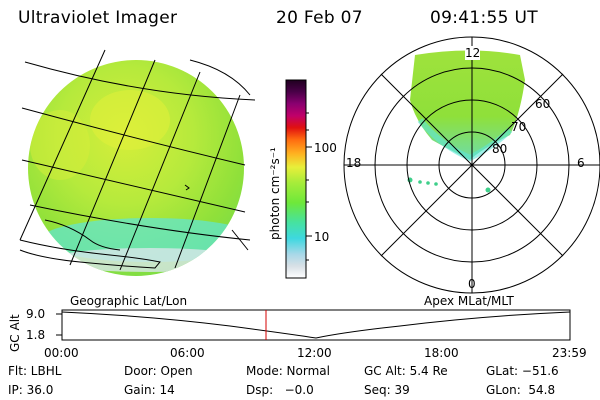 The height and width of the screenshot is (400, 600). I want to click on time-tick-2359: 23:59, so click(569, 353).